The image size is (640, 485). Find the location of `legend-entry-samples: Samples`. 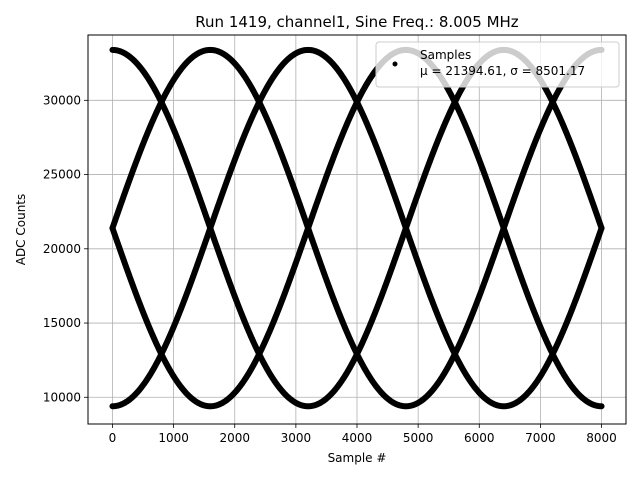

legend-entry-samples: Samples is located at coordinates (445, 55).